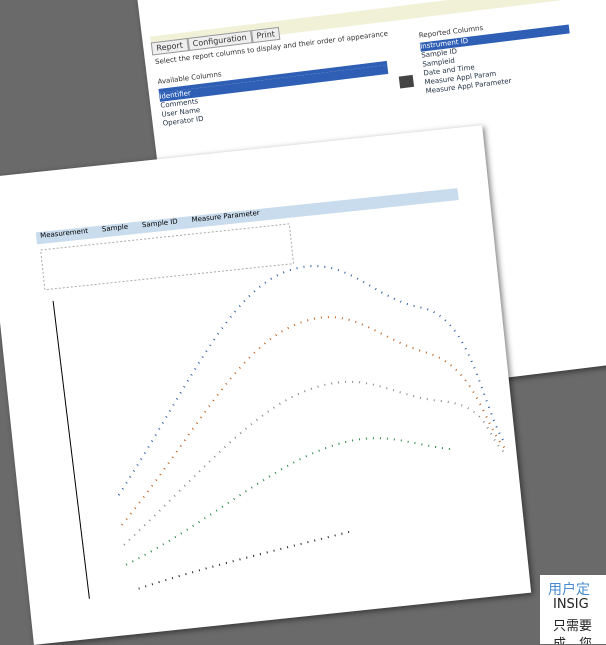 This screenshot has height=645, width=606. I want to click on available-list: Identifier Comments User Name Operator ID, so click(275, 94).